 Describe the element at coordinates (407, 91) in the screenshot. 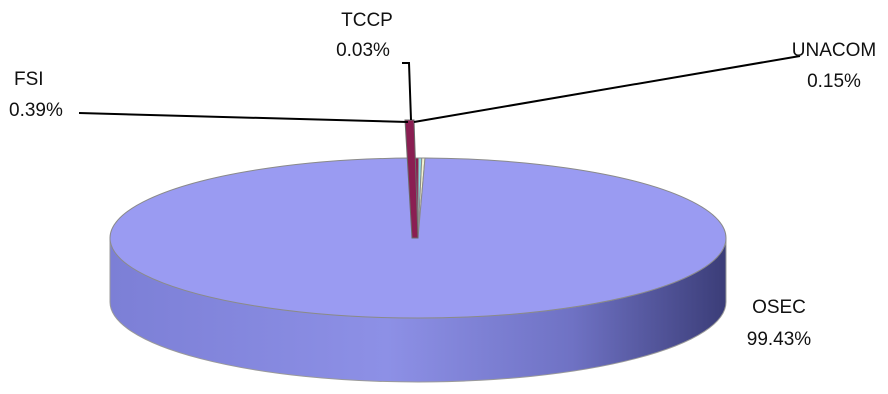

I see `leader-line-tccp` at that location.